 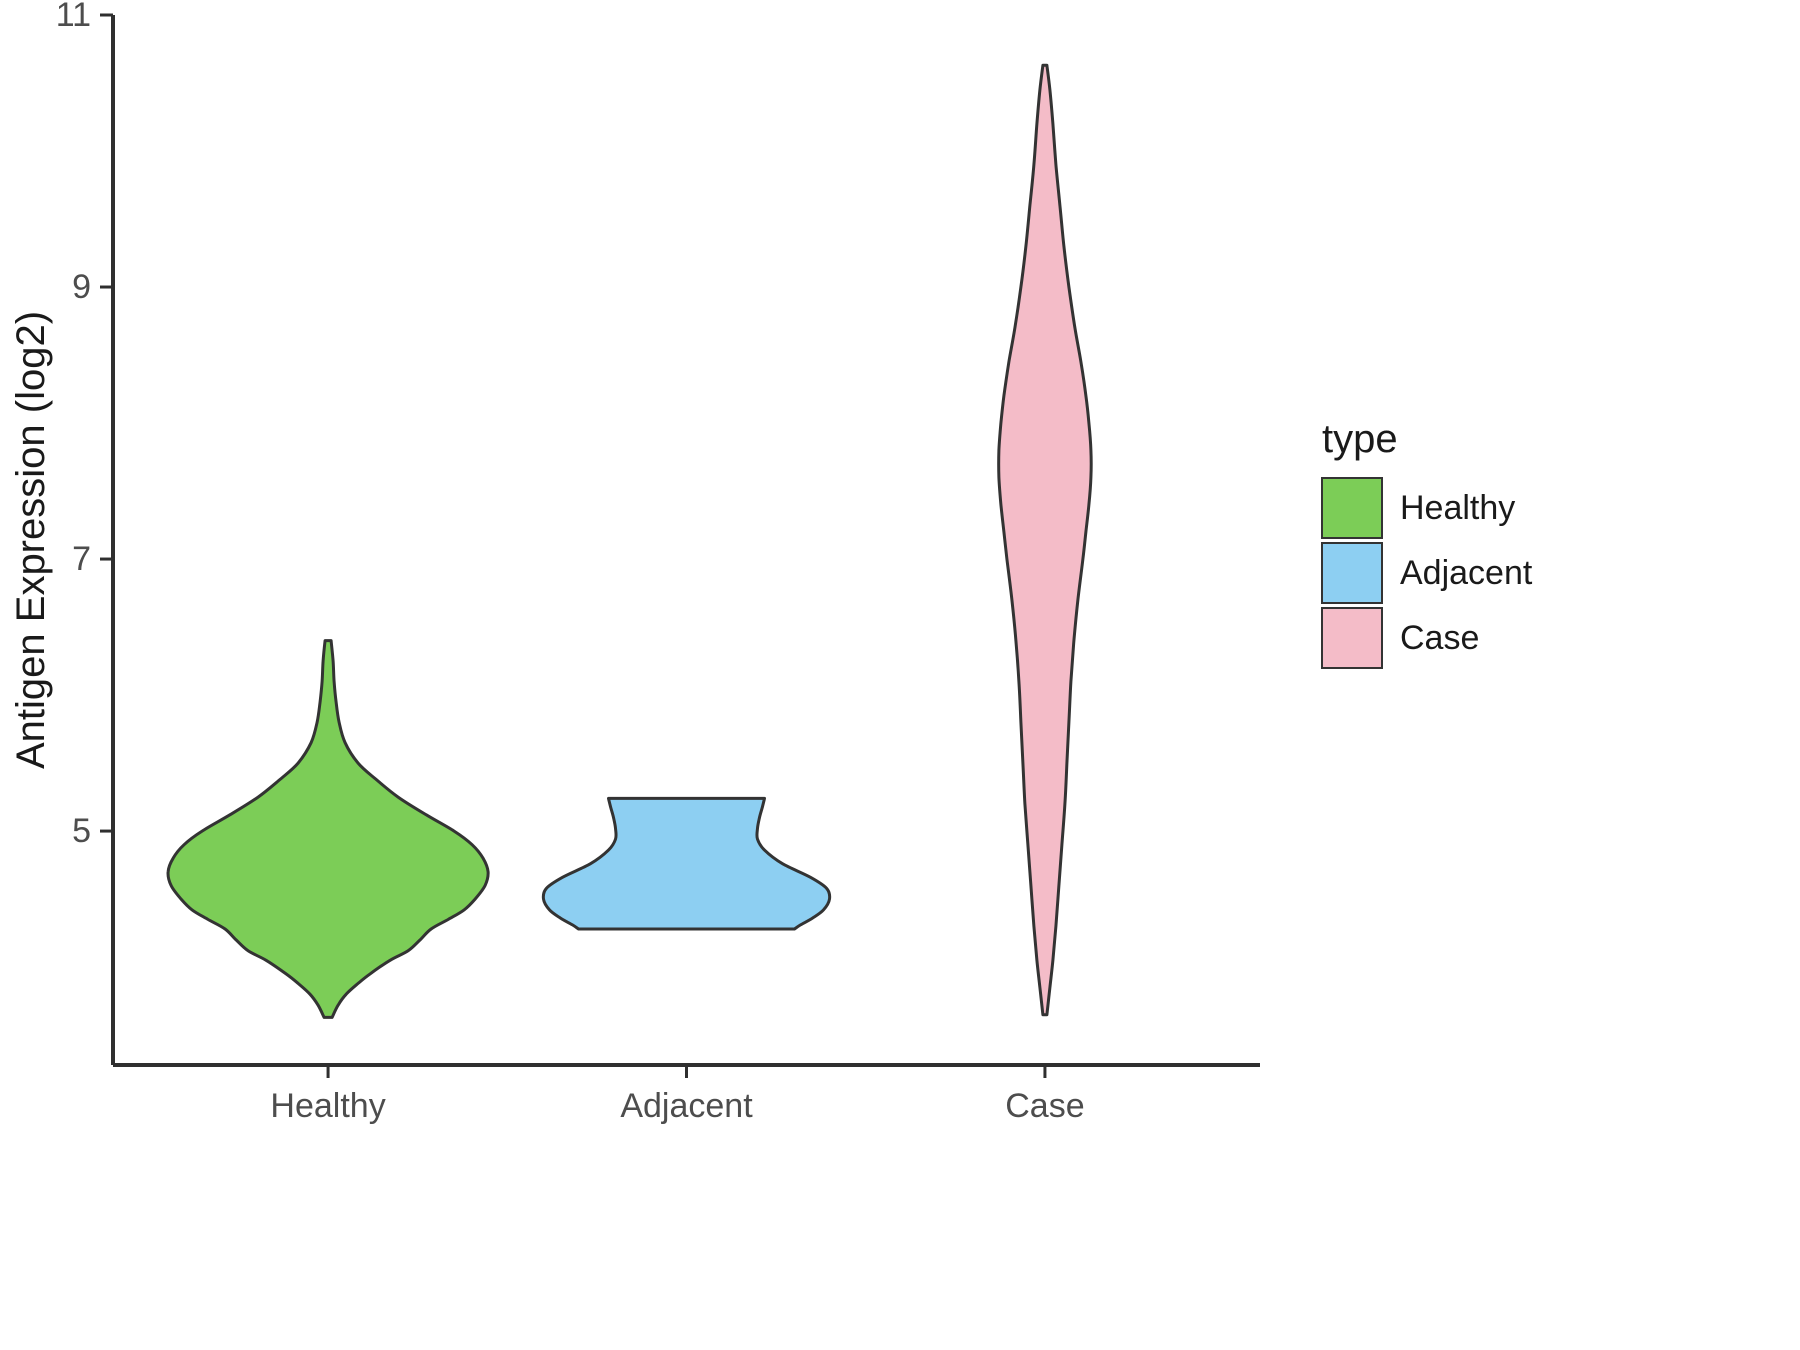 What do you see at coordinates (81, 831) in the screenshot?
I see `y-tick-label: 5` at bounding box center [81, 831].